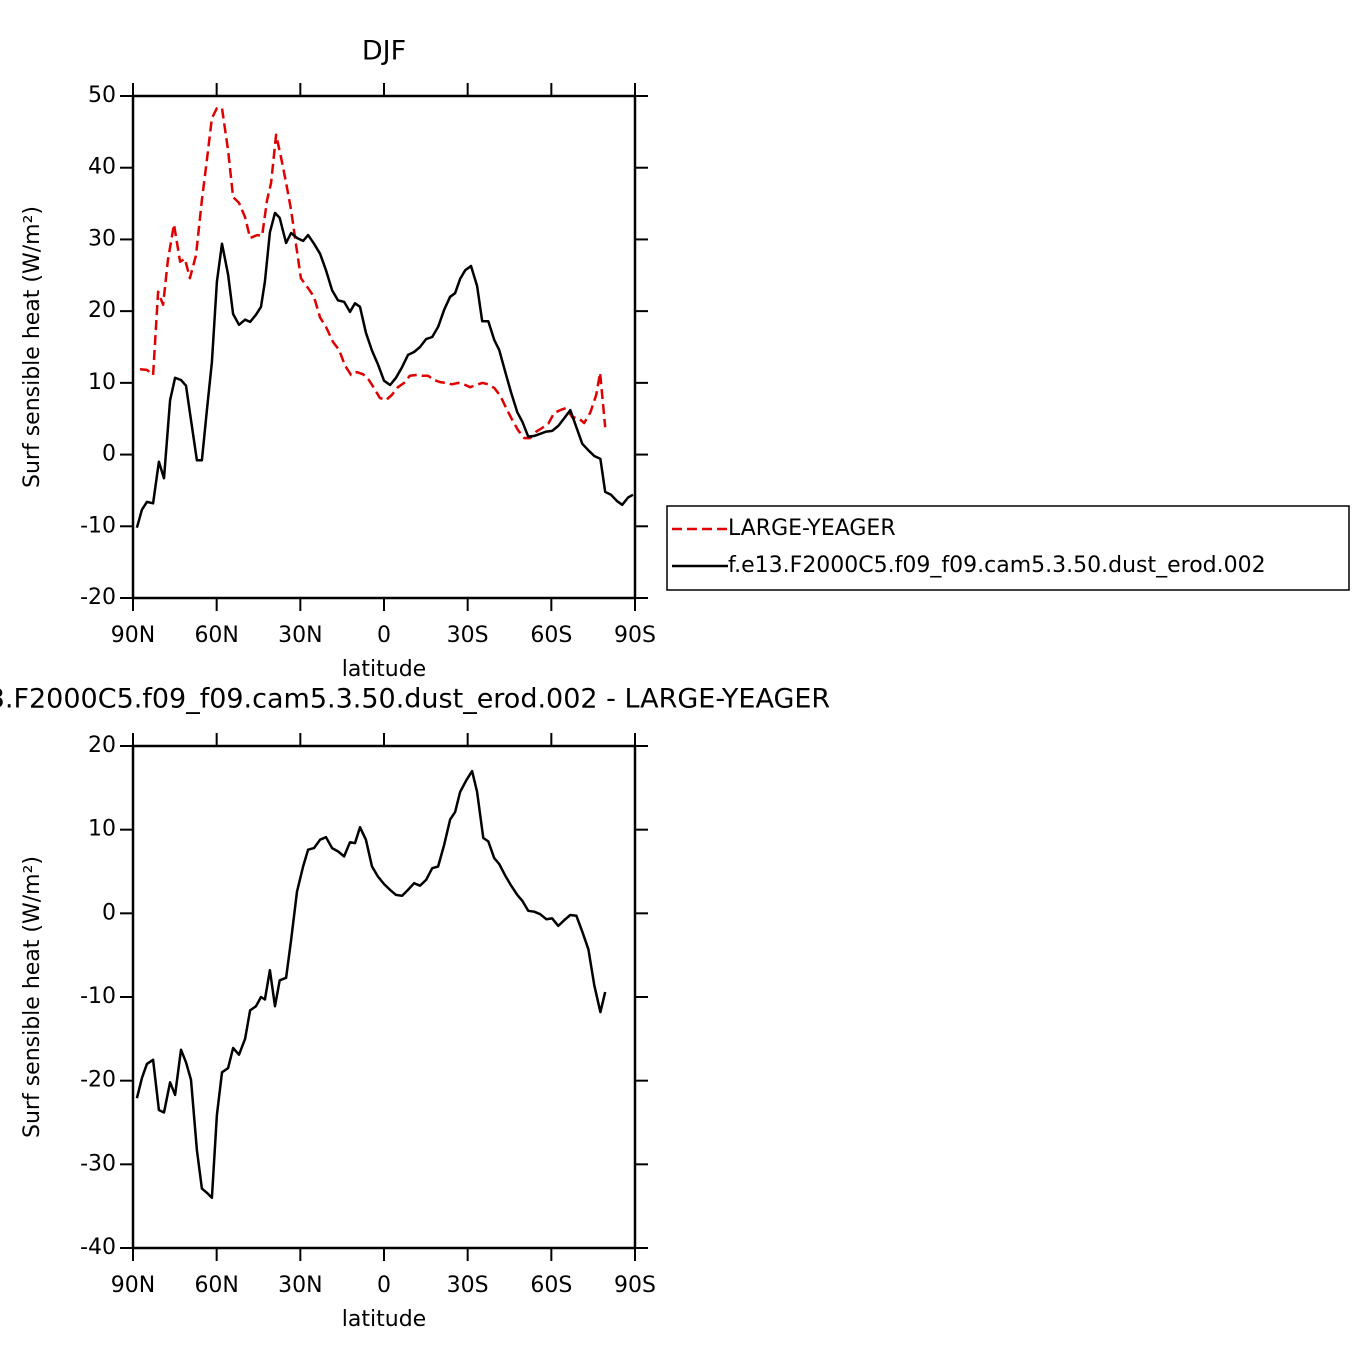 This screenshot has width=1369, height=1369. Describe the element at coordinates (812, 528) in the screenshot. I see `legend-label: LARGE-YEAGER` at that location.